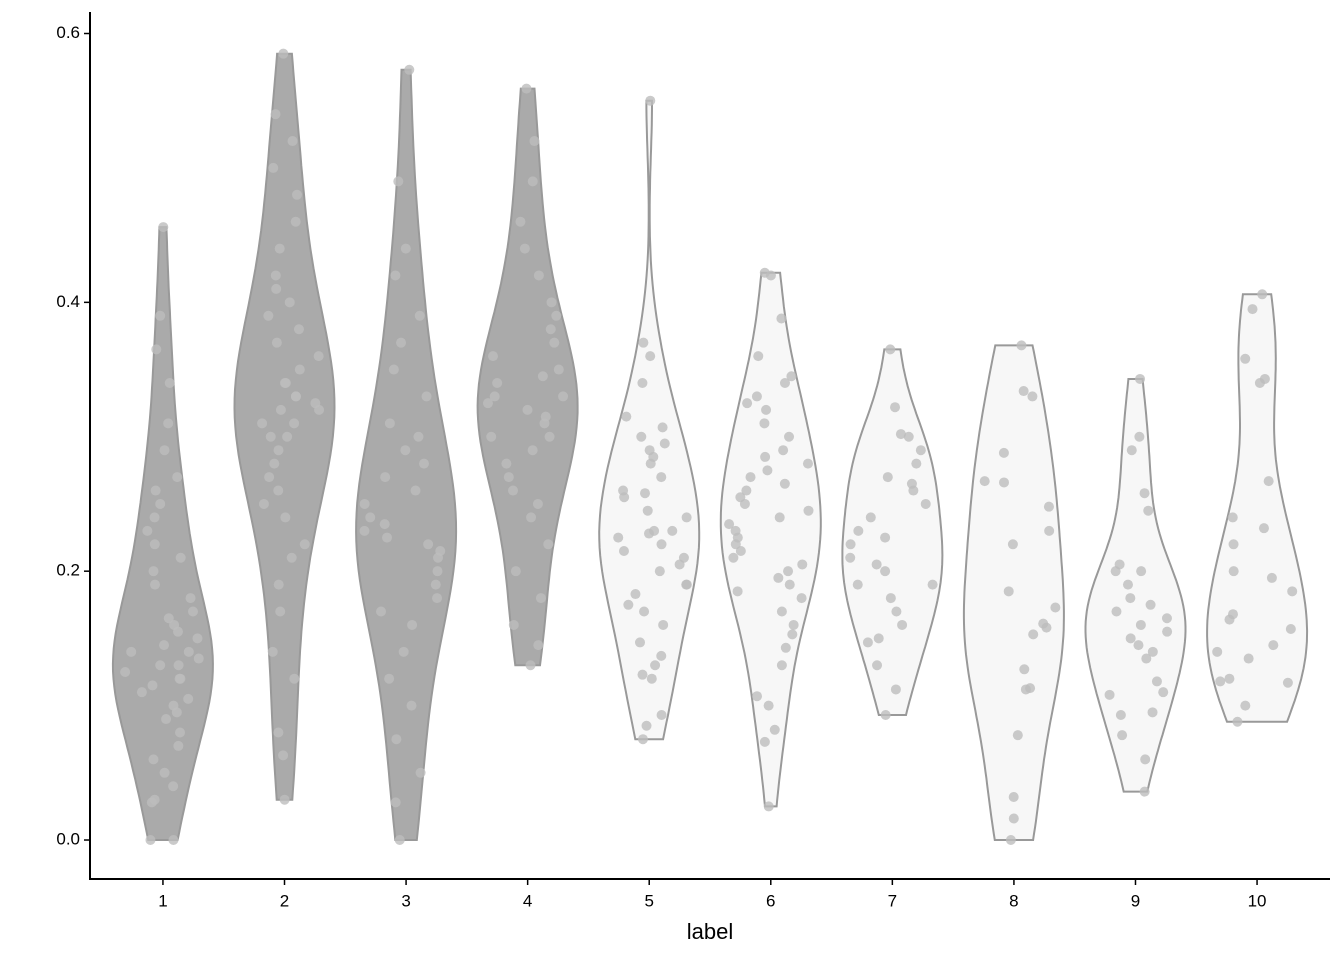 This screenshot has width=1344, height=960. I want to click on x-tick-label: 2, so click(284, 900).